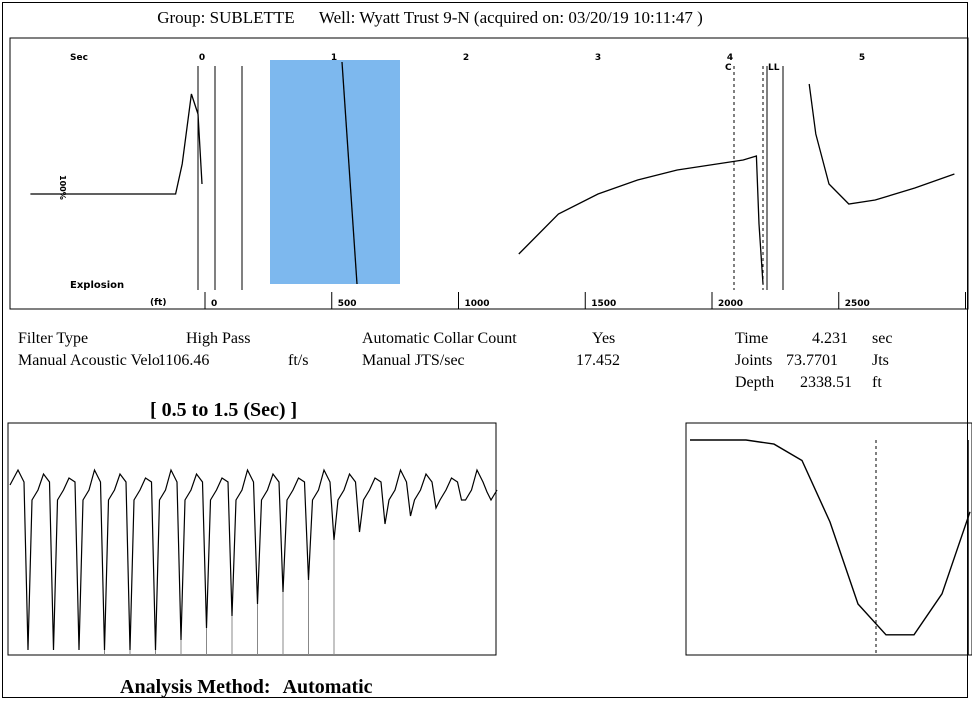 The image size is (972, 702). Describe the element at coordinates (439, 338) in the screenshot. I see `collar-count-label: Automatic Collar Count` at that location.